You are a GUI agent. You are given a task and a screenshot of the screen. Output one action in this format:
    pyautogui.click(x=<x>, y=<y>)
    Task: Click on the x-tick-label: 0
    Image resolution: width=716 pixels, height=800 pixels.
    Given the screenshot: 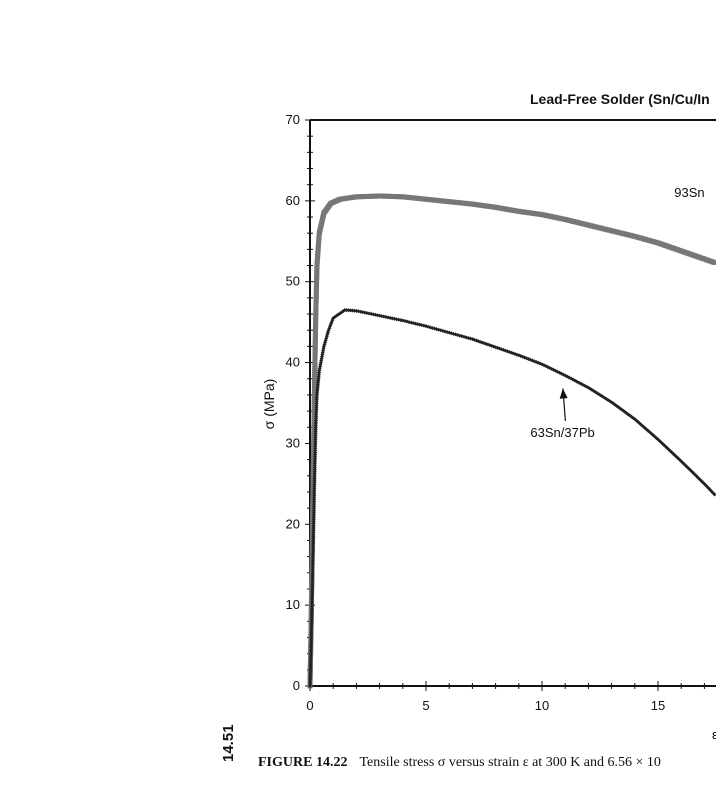 What is the action you would take?
    pyautogui.click(x=309, y=705)
    